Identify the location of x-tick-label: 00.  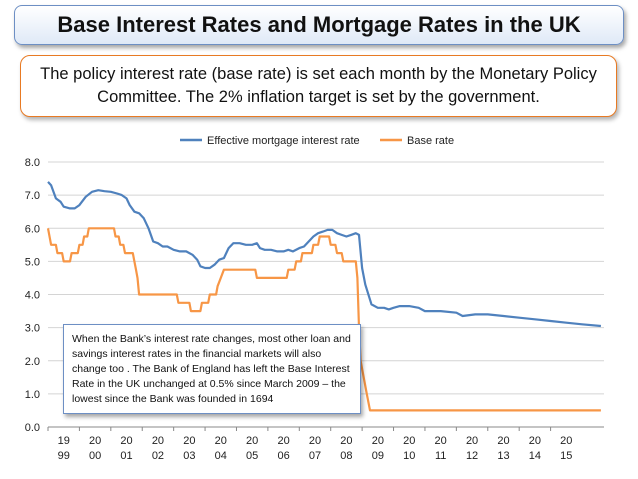
(95, 456).